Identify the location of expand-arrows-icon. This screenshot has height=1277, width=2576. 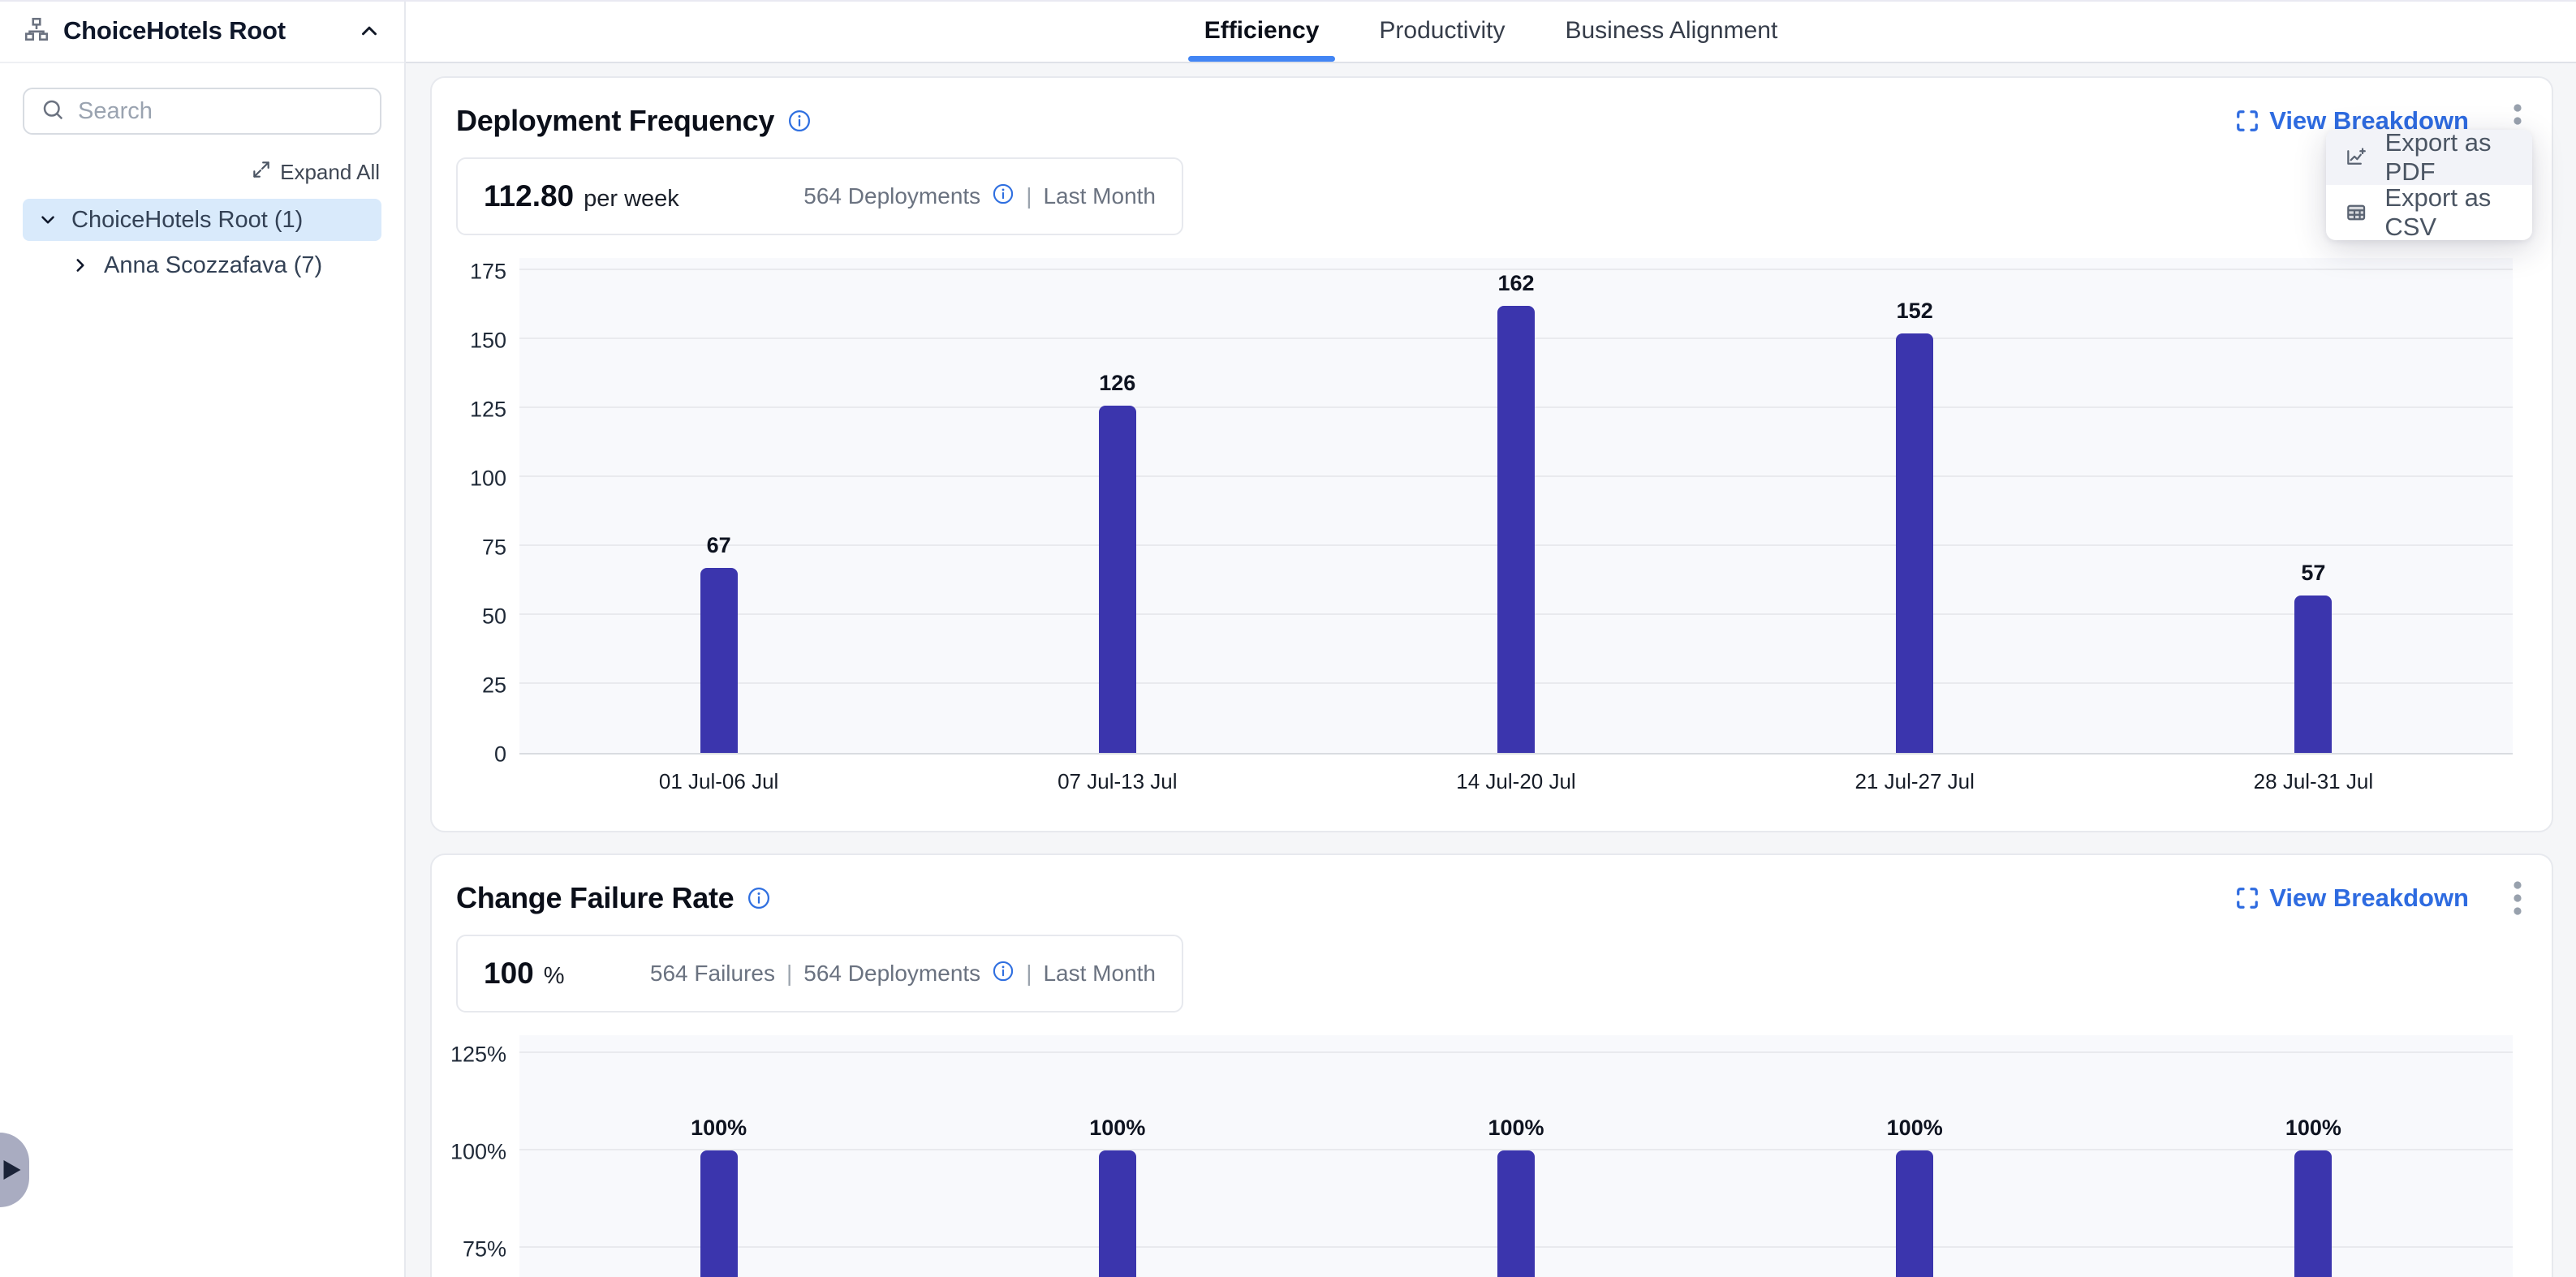
(262, 172).